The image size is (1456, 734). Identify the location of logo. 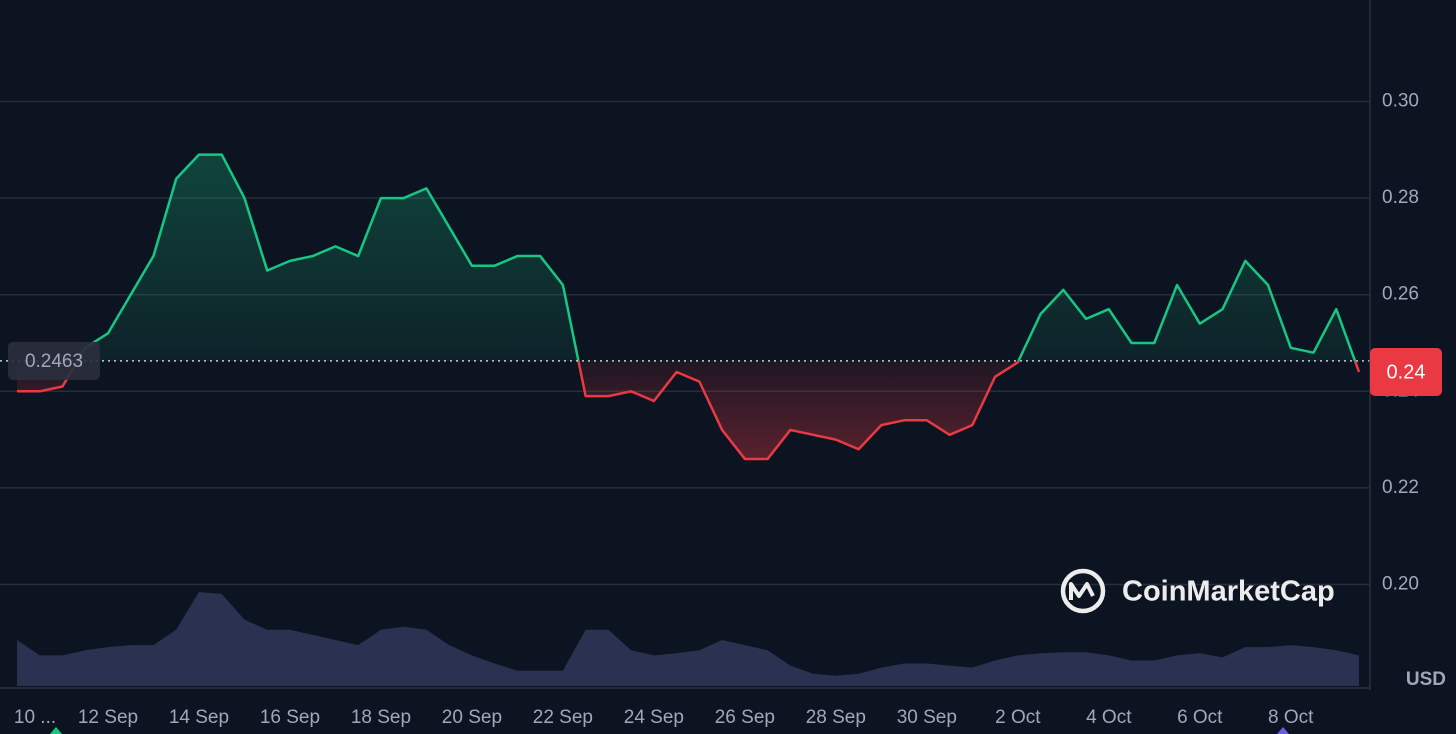
(1083, 591).